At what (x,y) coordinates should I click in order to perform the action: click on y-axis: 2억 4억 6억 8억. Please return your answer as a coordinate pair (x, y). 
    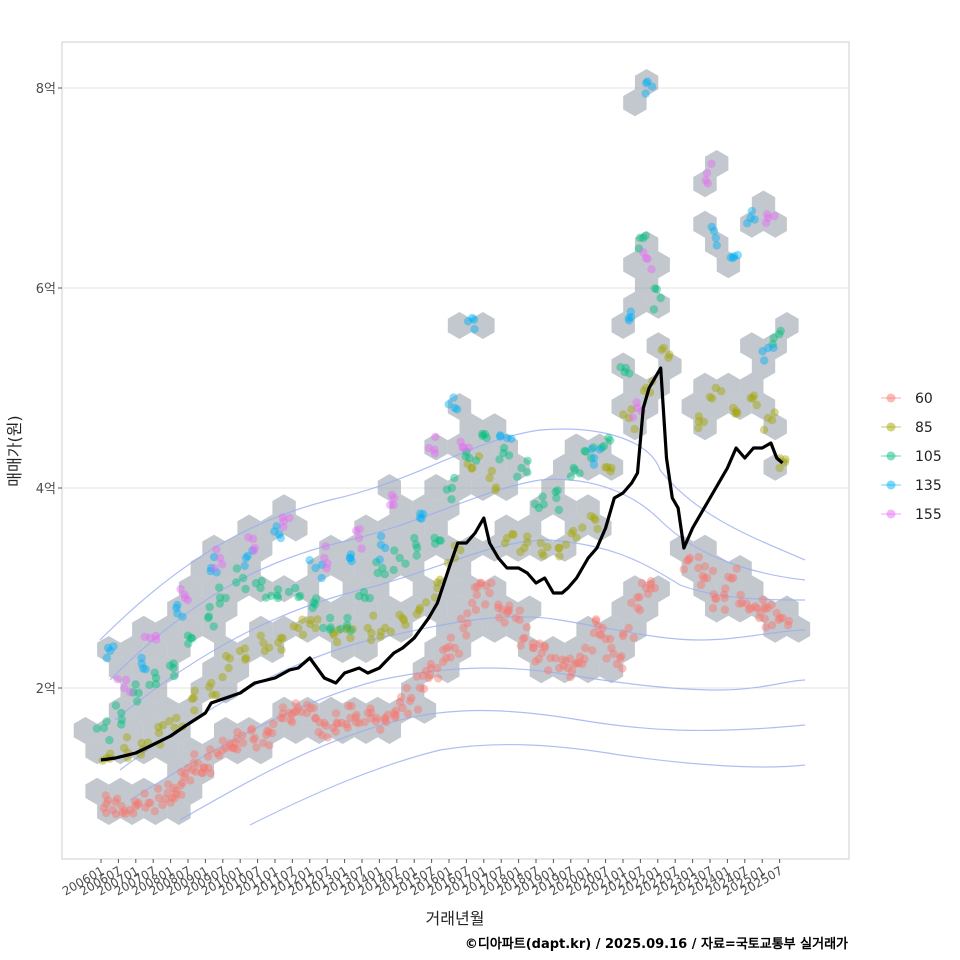
    Looking at the image, I should click on (49, 389).